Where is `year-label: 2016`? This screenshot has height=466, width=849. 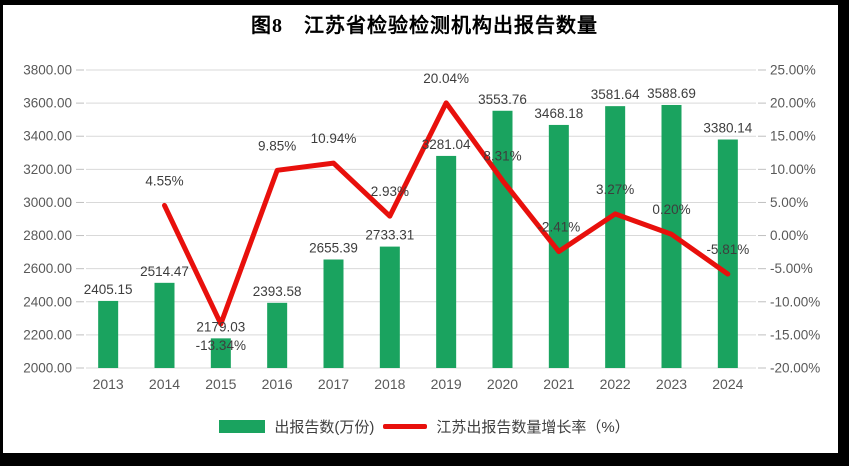
year-label: 2016 is located at coordinates (277, 384).